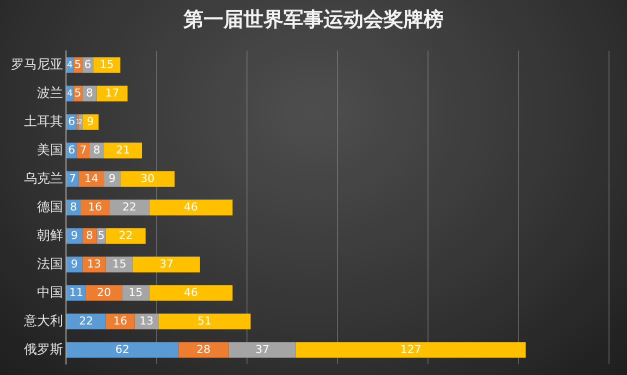  Describe the element at coordinates (50, 93) in the screenshot. I see `y-tick-label: 波兰` at that location.